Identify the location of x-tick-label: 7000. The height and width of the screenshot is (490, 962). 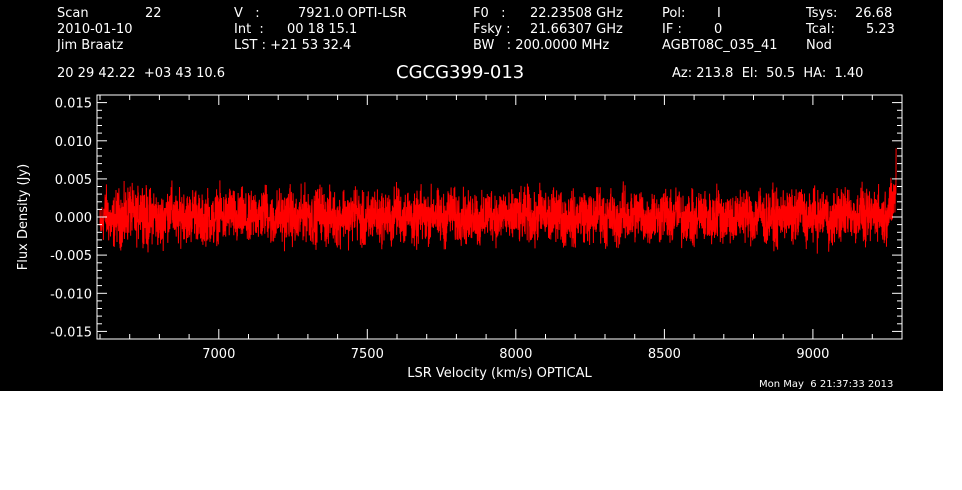
(218, 354).